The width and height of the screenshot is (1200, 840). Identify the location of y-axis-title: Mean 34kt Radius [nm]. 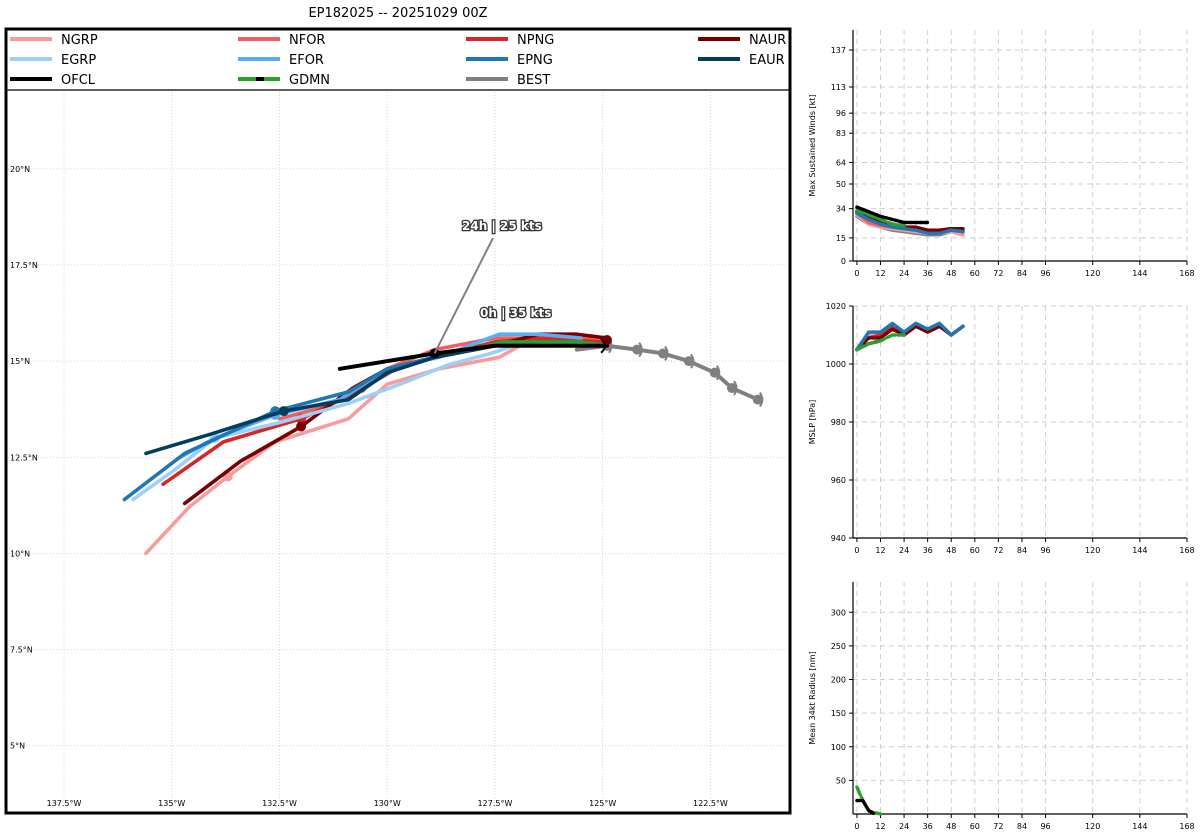
(812, 697).